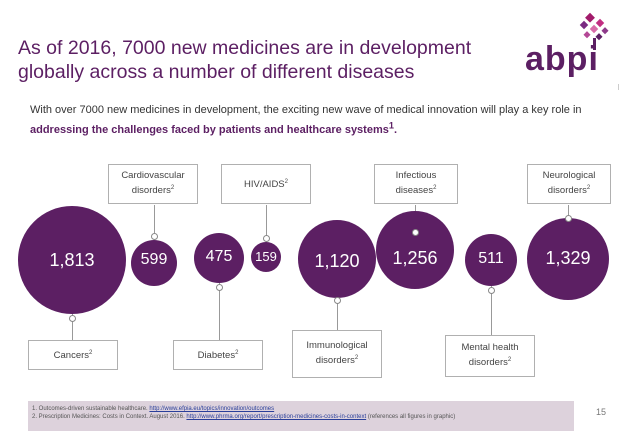 The image size is (638, 442). What do you see at coordinates (154, 236) in the screenshot?
I see `dot-cardiovascular` at bounding box center [154, 236].